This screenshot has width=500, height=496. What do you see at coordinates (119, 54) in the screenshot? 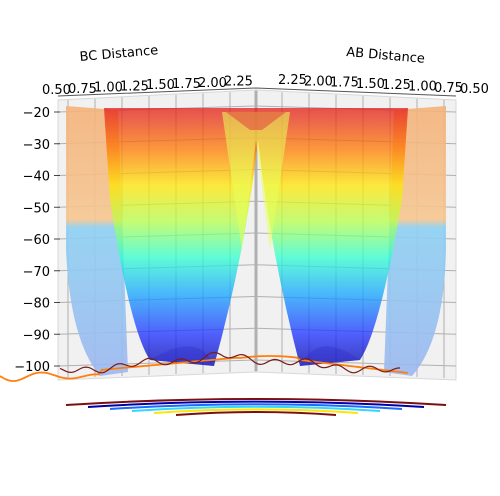
I see `x-axis-title: BC Distance` at bounding box center [119, 54].